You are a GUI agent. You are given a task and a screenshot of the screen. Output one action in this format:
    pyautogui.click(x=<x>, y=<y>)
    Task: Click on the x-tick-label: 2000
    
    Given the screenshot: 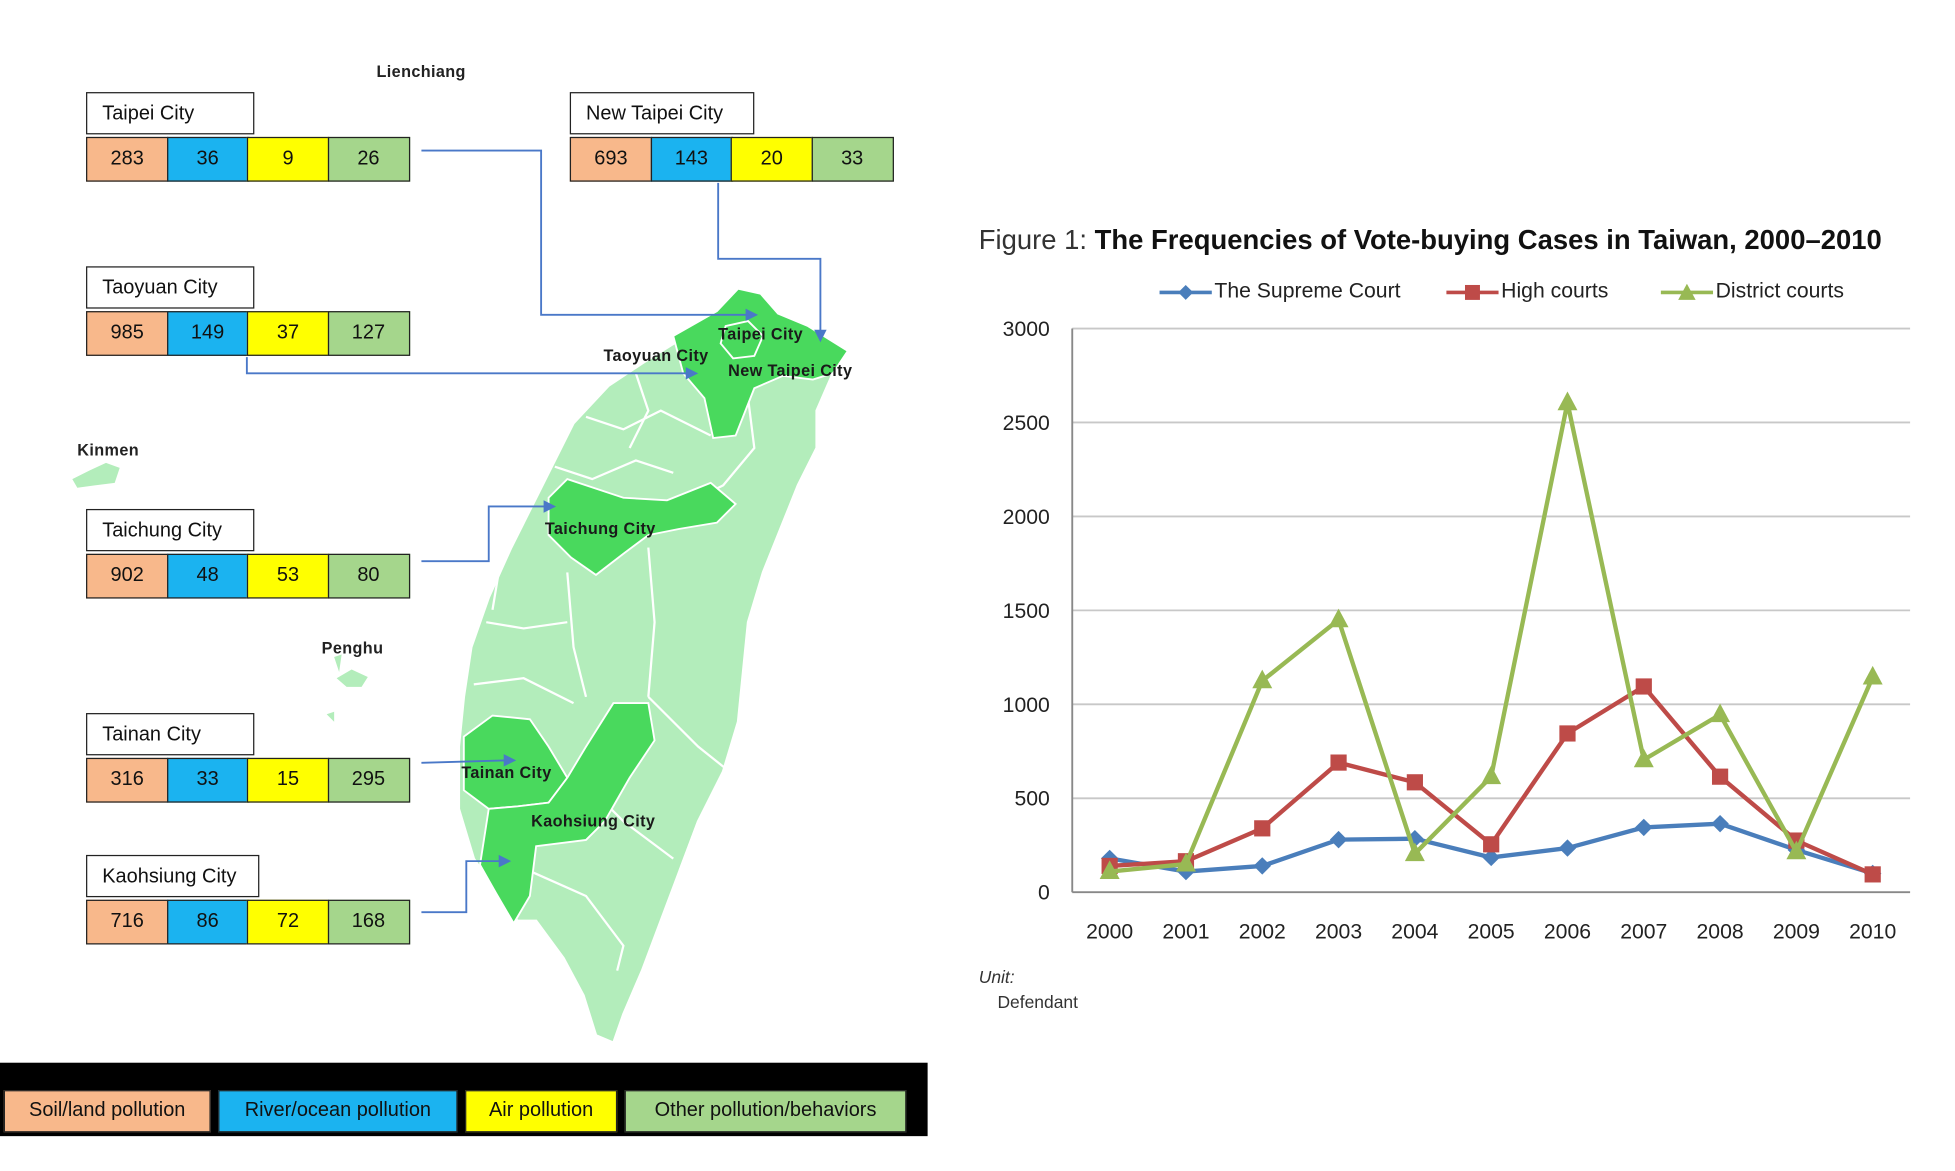 What is the action you would take?
    pyautogui.click(x=1109, y=931)
    